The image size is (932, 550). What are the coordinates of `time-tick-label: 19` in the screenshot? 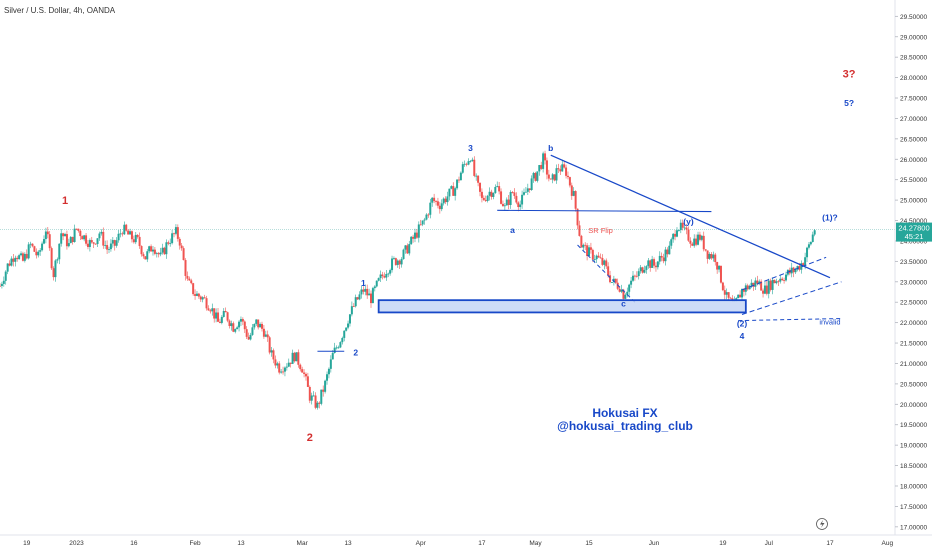 It's located at (27, 543).